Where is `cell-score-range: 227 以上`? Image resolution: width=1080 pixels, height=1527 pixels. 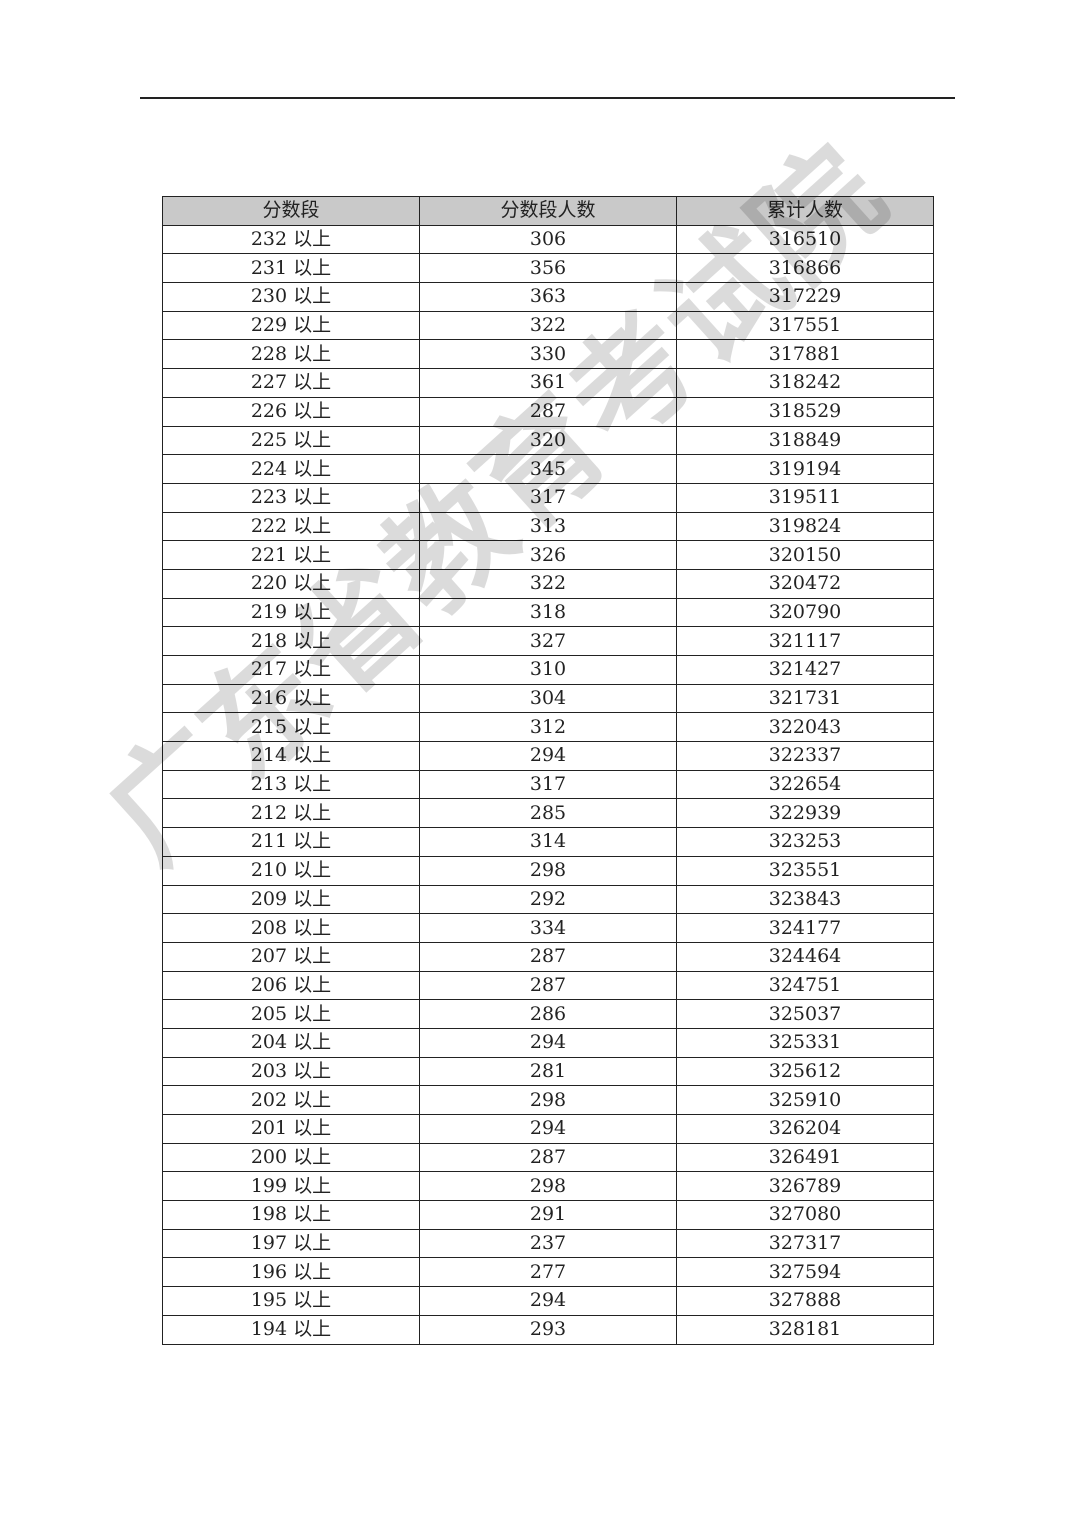
cell-score-range: 227 以上 is located at coordinates (291, 383).